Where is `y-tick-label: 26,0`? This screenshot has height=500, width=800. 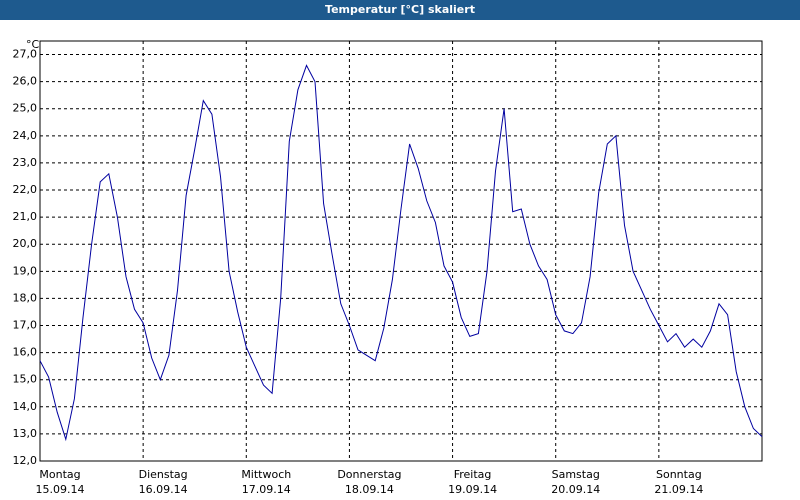 y-tick-label: 26,0 is located at coordinates (25, 81).